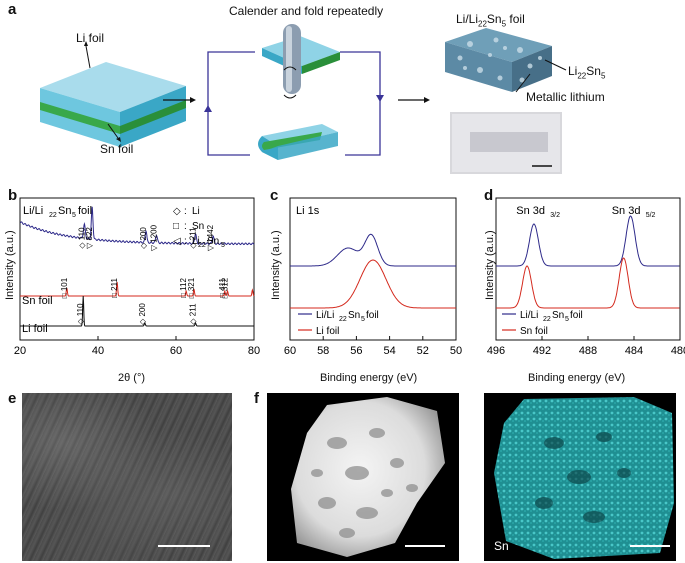 The width and height of the screenshot is (685, 563). Describe the element at coordinates (467, 19) in the screenshot. I see `composite-title-main: Li/Li` at that location.